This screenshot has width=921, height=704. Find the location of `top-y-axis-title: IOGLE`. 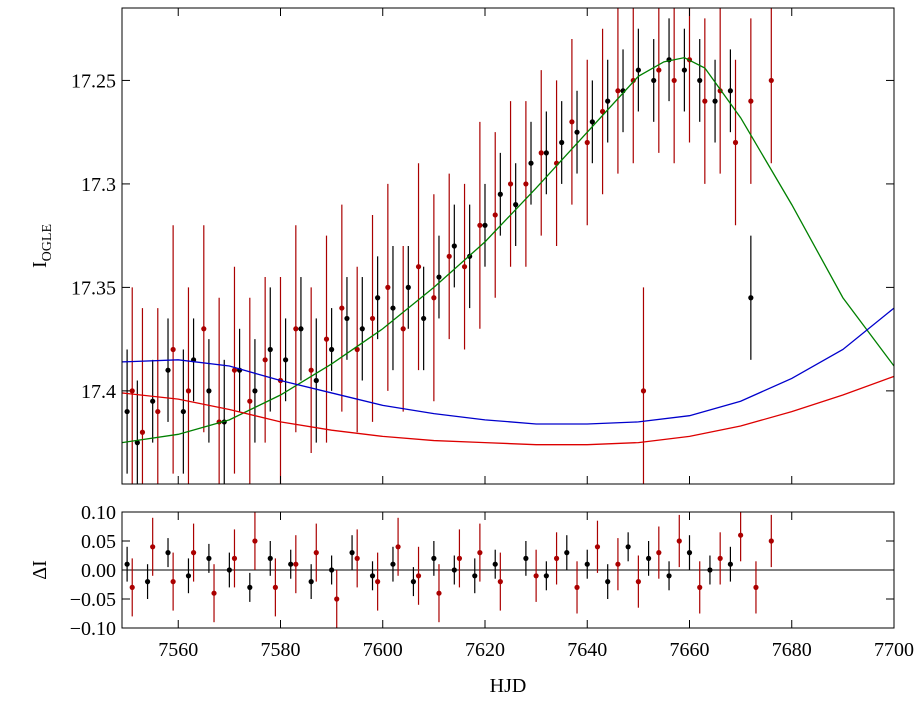

top-y-axis-title: IOGLE is located at coordinates (42, 246).